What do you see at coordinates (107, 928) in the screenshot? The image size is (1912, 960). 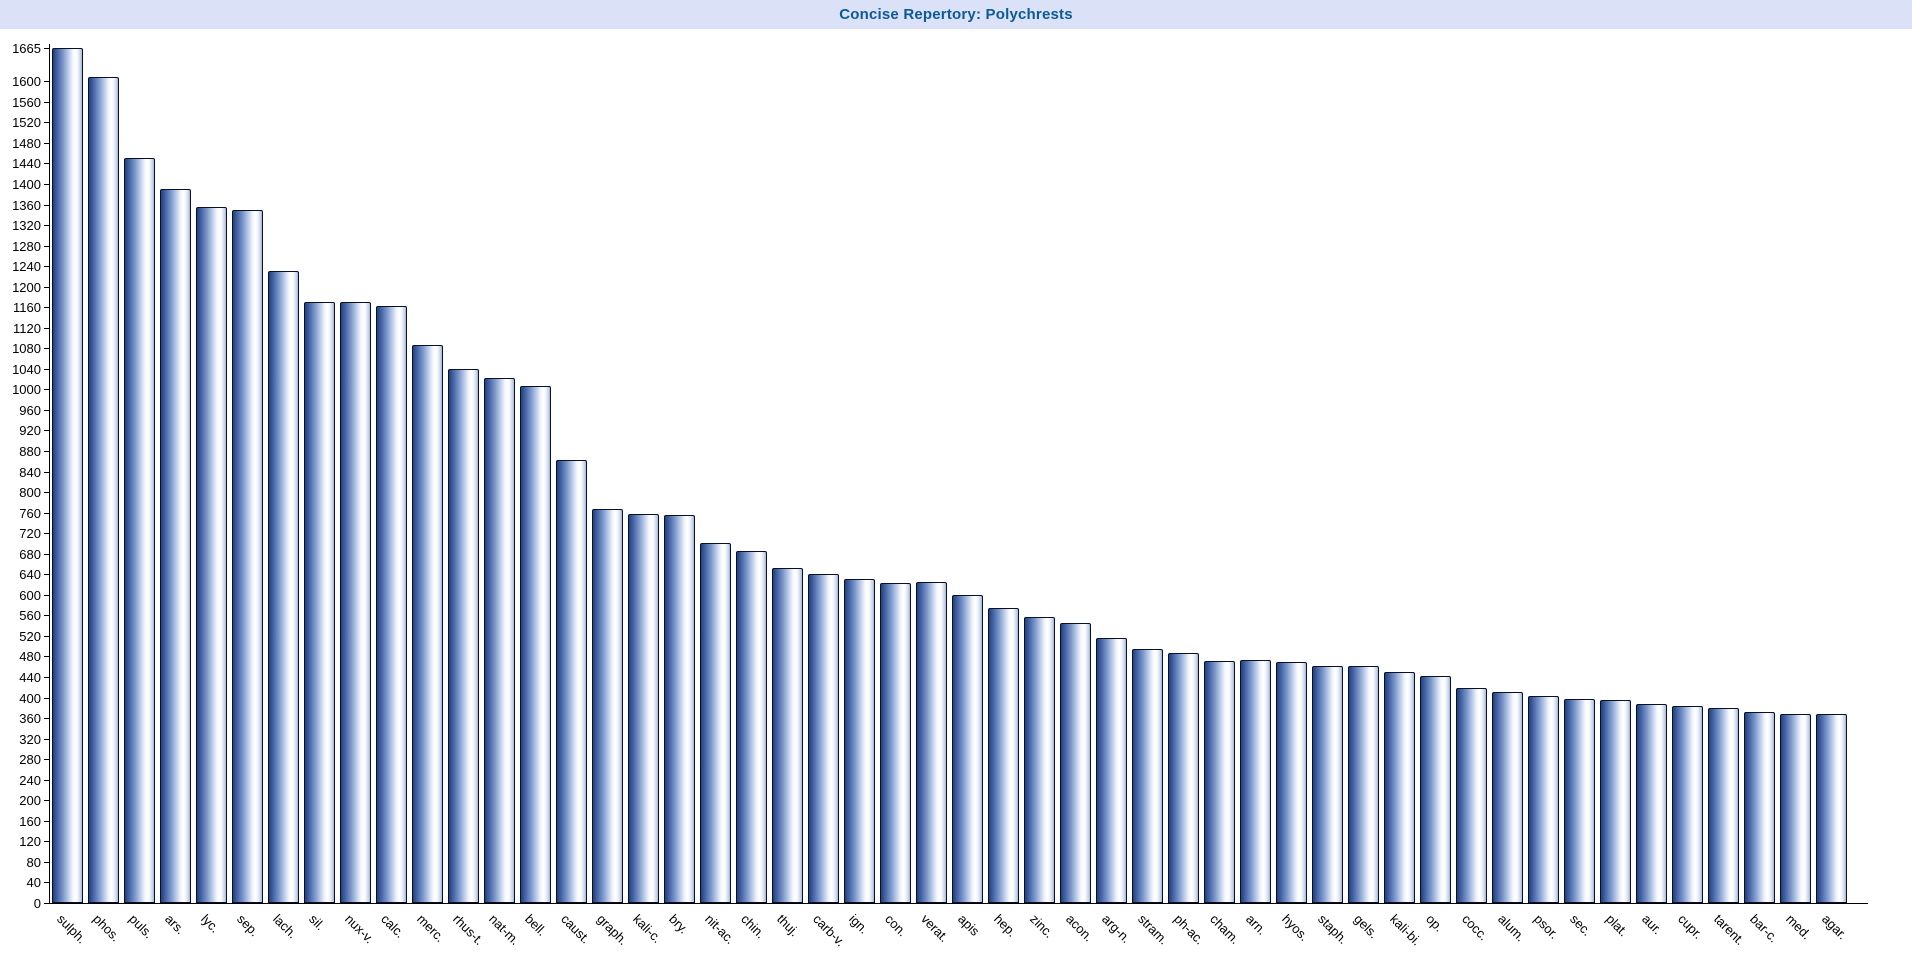 I see `x-axis-label: phos.` at bounding box center [107, 928].